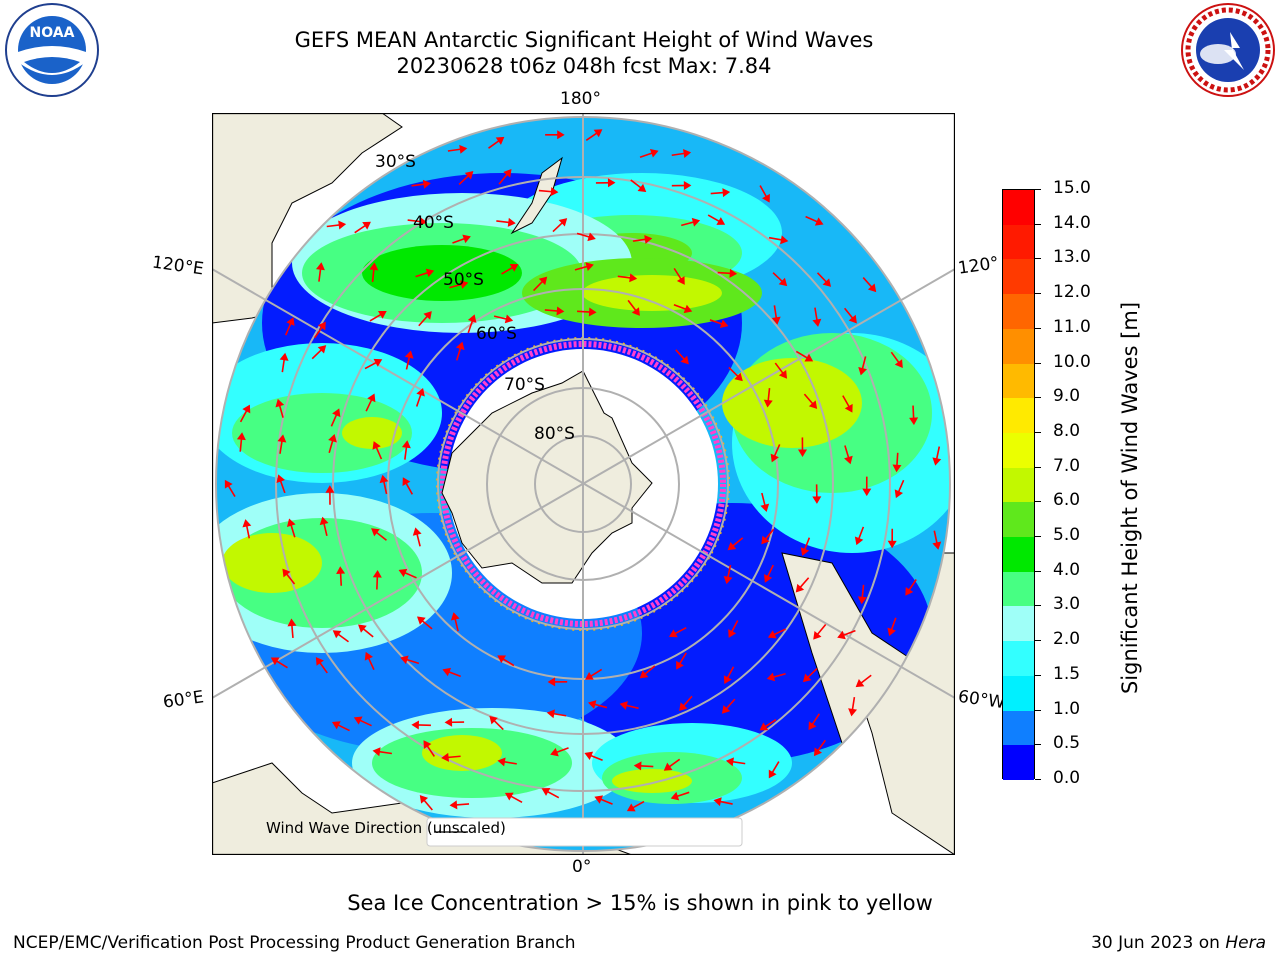  I want to click on lat-label-30s: 30°S, so click(395, 162).